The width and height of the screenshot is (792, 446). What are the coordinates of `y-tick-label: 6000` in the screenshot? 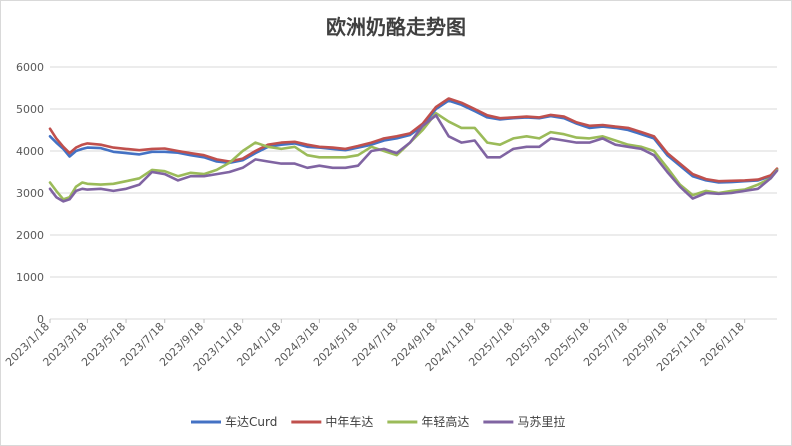 It's located at (30, 67).